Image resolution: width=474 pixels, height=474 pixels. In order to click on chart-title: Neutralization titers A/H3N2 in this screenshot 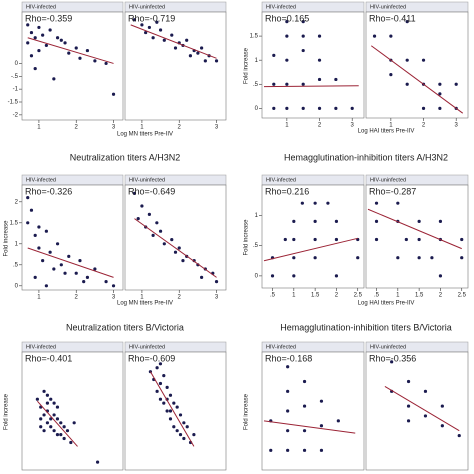, I will do `click(125, 157)`.